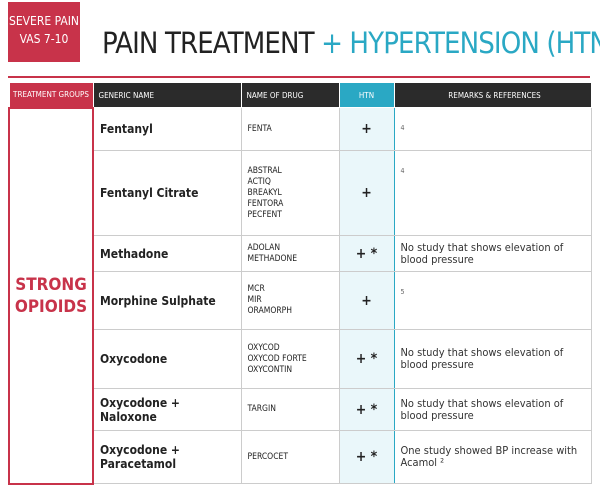 This screenshot has height=493, width=600. I want to click on title: PAIN TREATMENT + HYPERTENSION (HTN), so click(351, 43).